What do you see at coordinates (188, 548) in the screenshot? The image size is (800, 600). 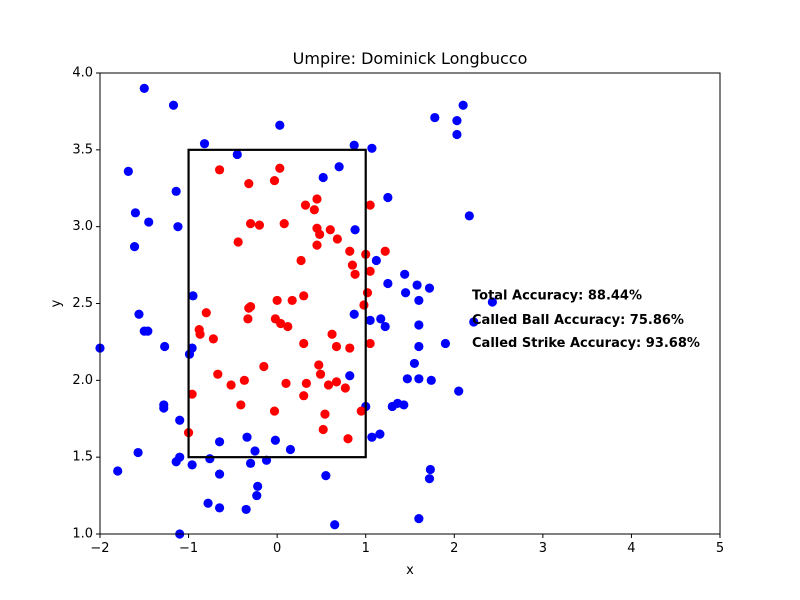 I see `x-tick-label: −1` at bounding box center [188, 548].